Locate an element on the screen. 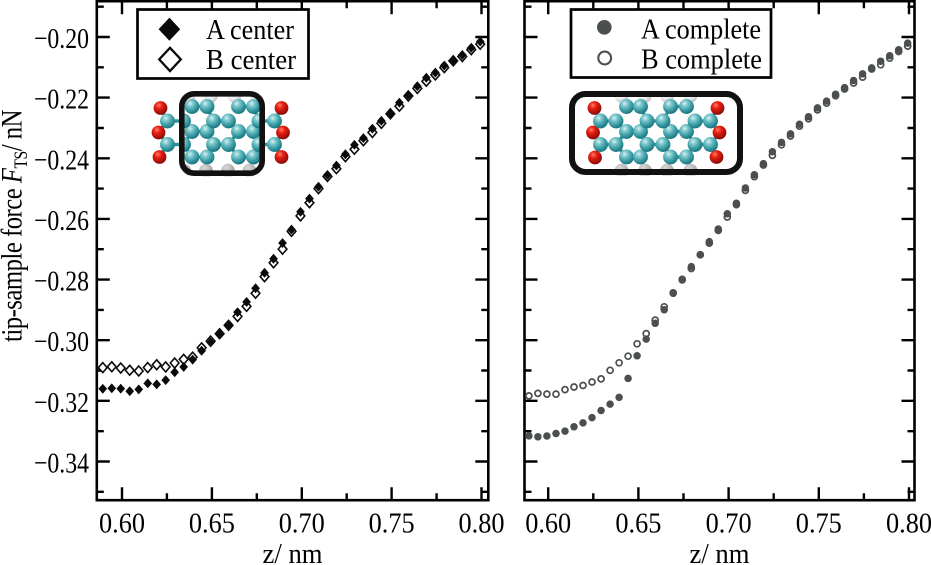 This screenshot has height=565, width=931. svg-text: A complete is located at coordinates (701, 30).